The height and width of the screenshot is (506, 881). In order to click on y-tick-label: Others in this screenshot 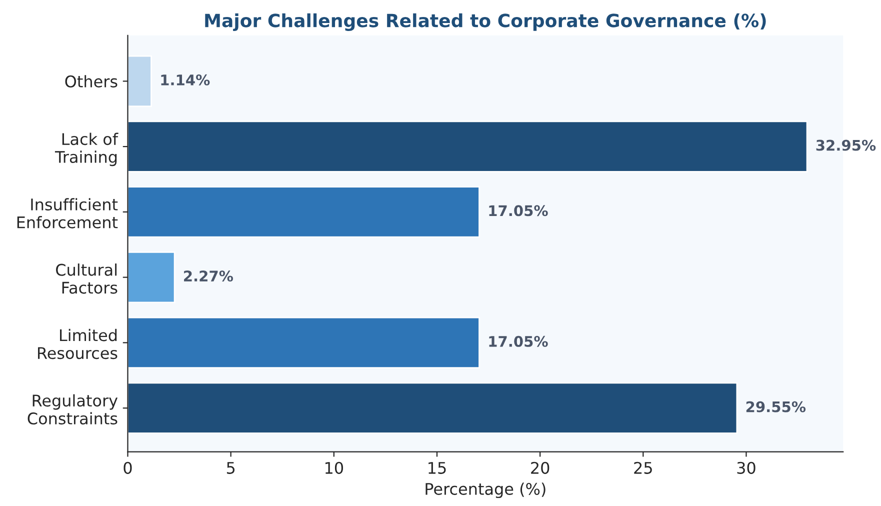, I will do `click(91, 81)`.